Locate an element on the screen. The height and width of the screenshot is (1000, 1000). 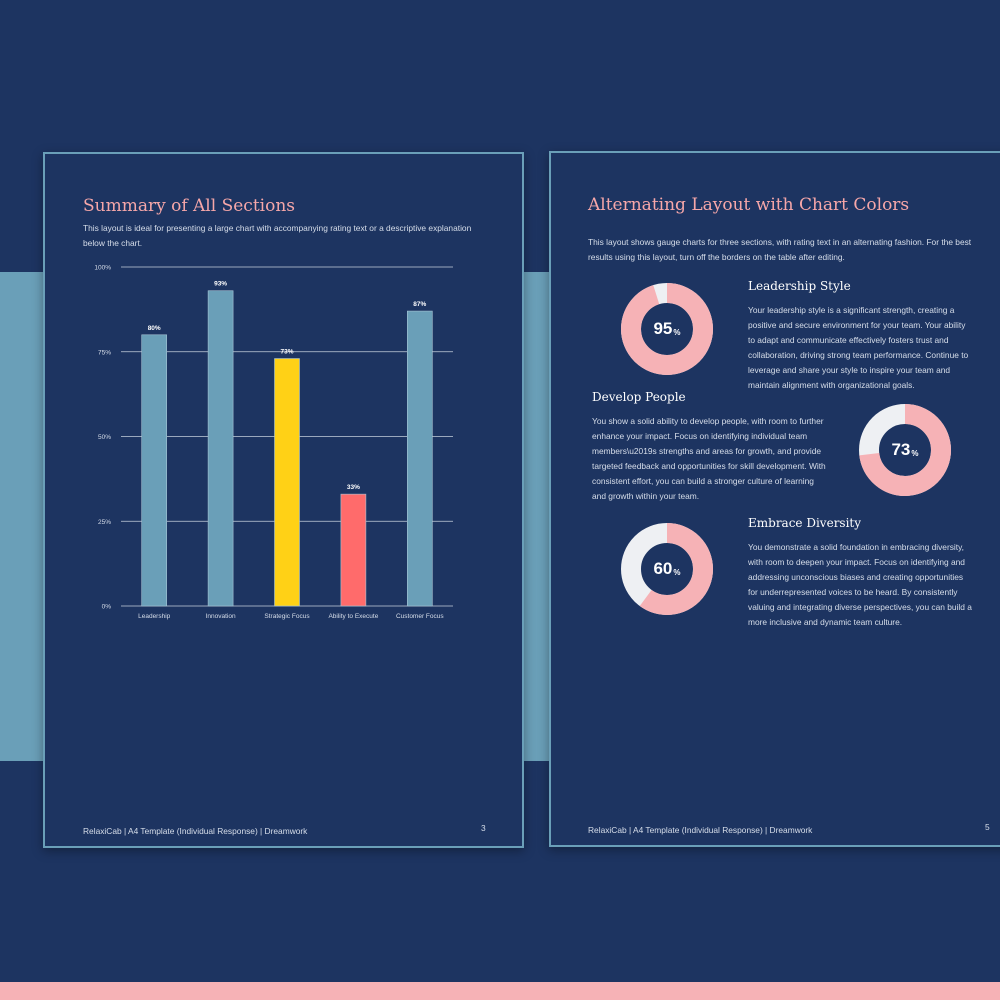
bottom-accent-strip is located at coordinates (500, 991).